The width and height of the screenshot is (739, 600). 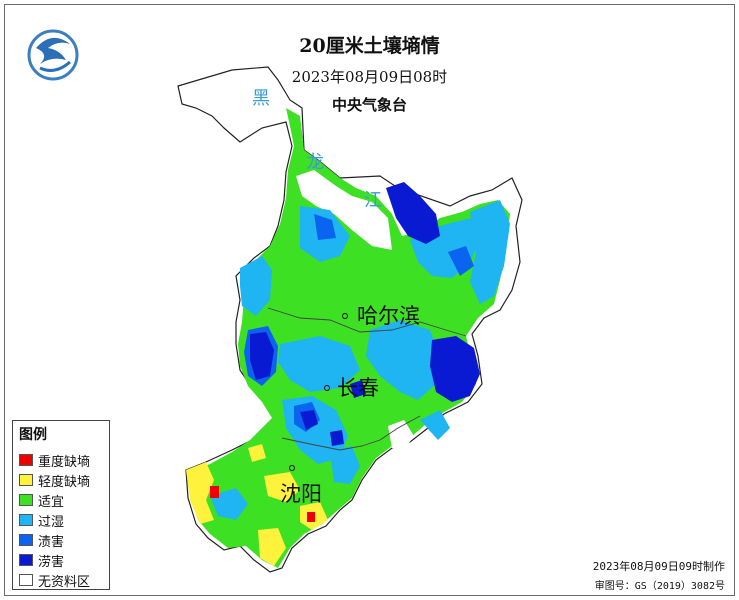 I want to click on legend-label: 适宜, so click(x=51, y=502).